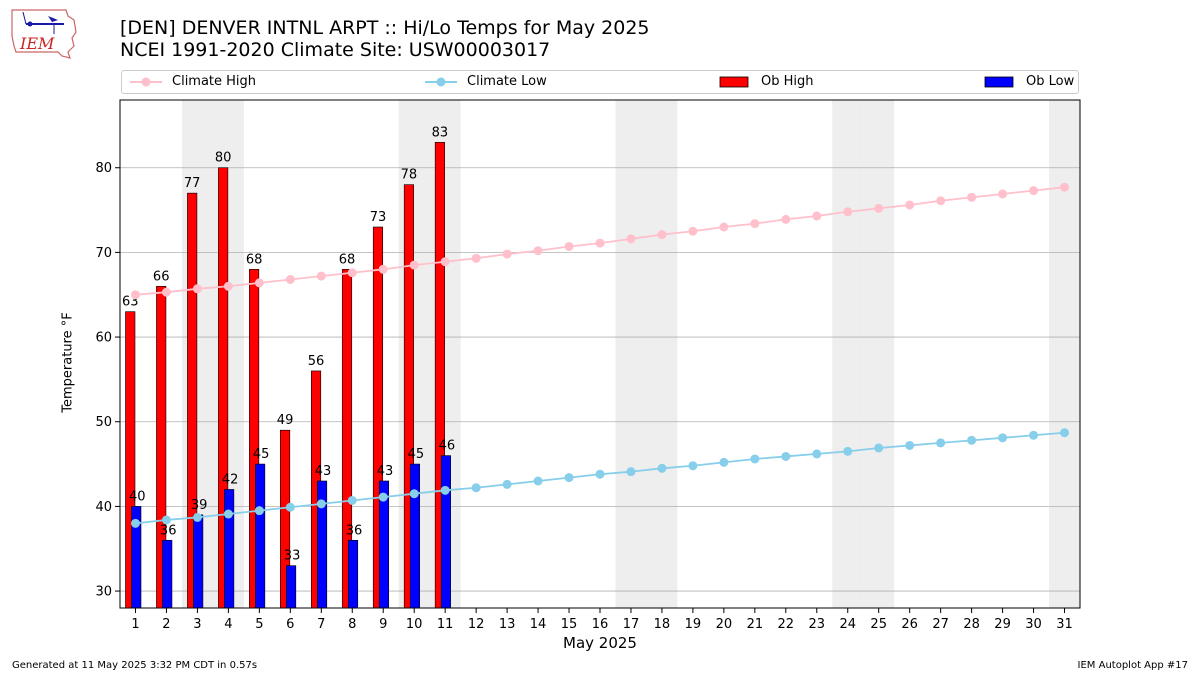  What do you see at coordinates (1132, 665) in the screenshot?
I see `footer-app-id: IEM Autoplot App #17` at bounding box center [1132, 665].